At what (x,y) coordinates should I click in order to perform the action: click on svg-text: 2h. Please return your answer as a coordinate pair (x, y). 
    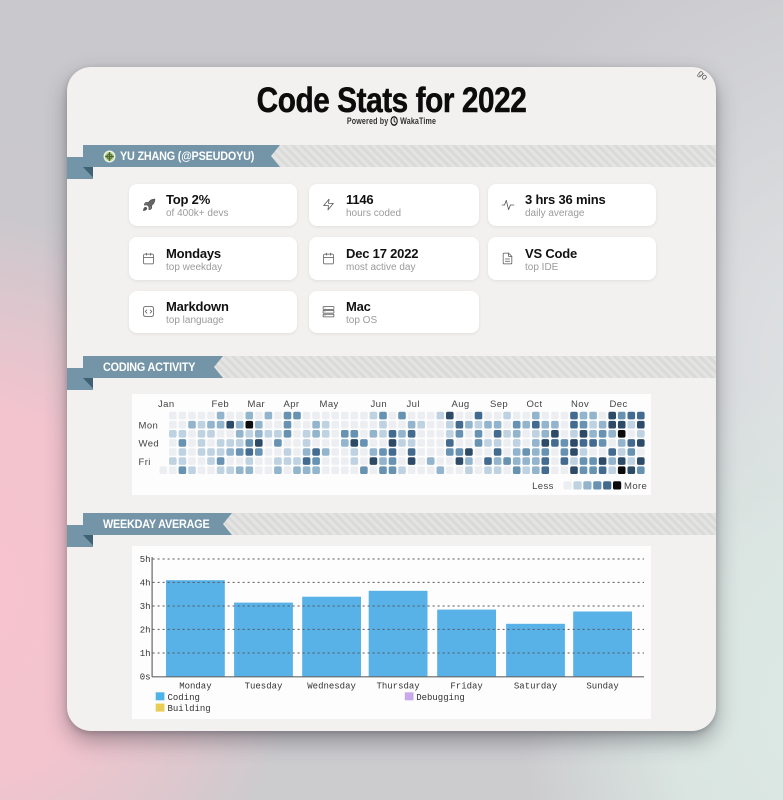
    Looking at the image, I should click on (144, 630).